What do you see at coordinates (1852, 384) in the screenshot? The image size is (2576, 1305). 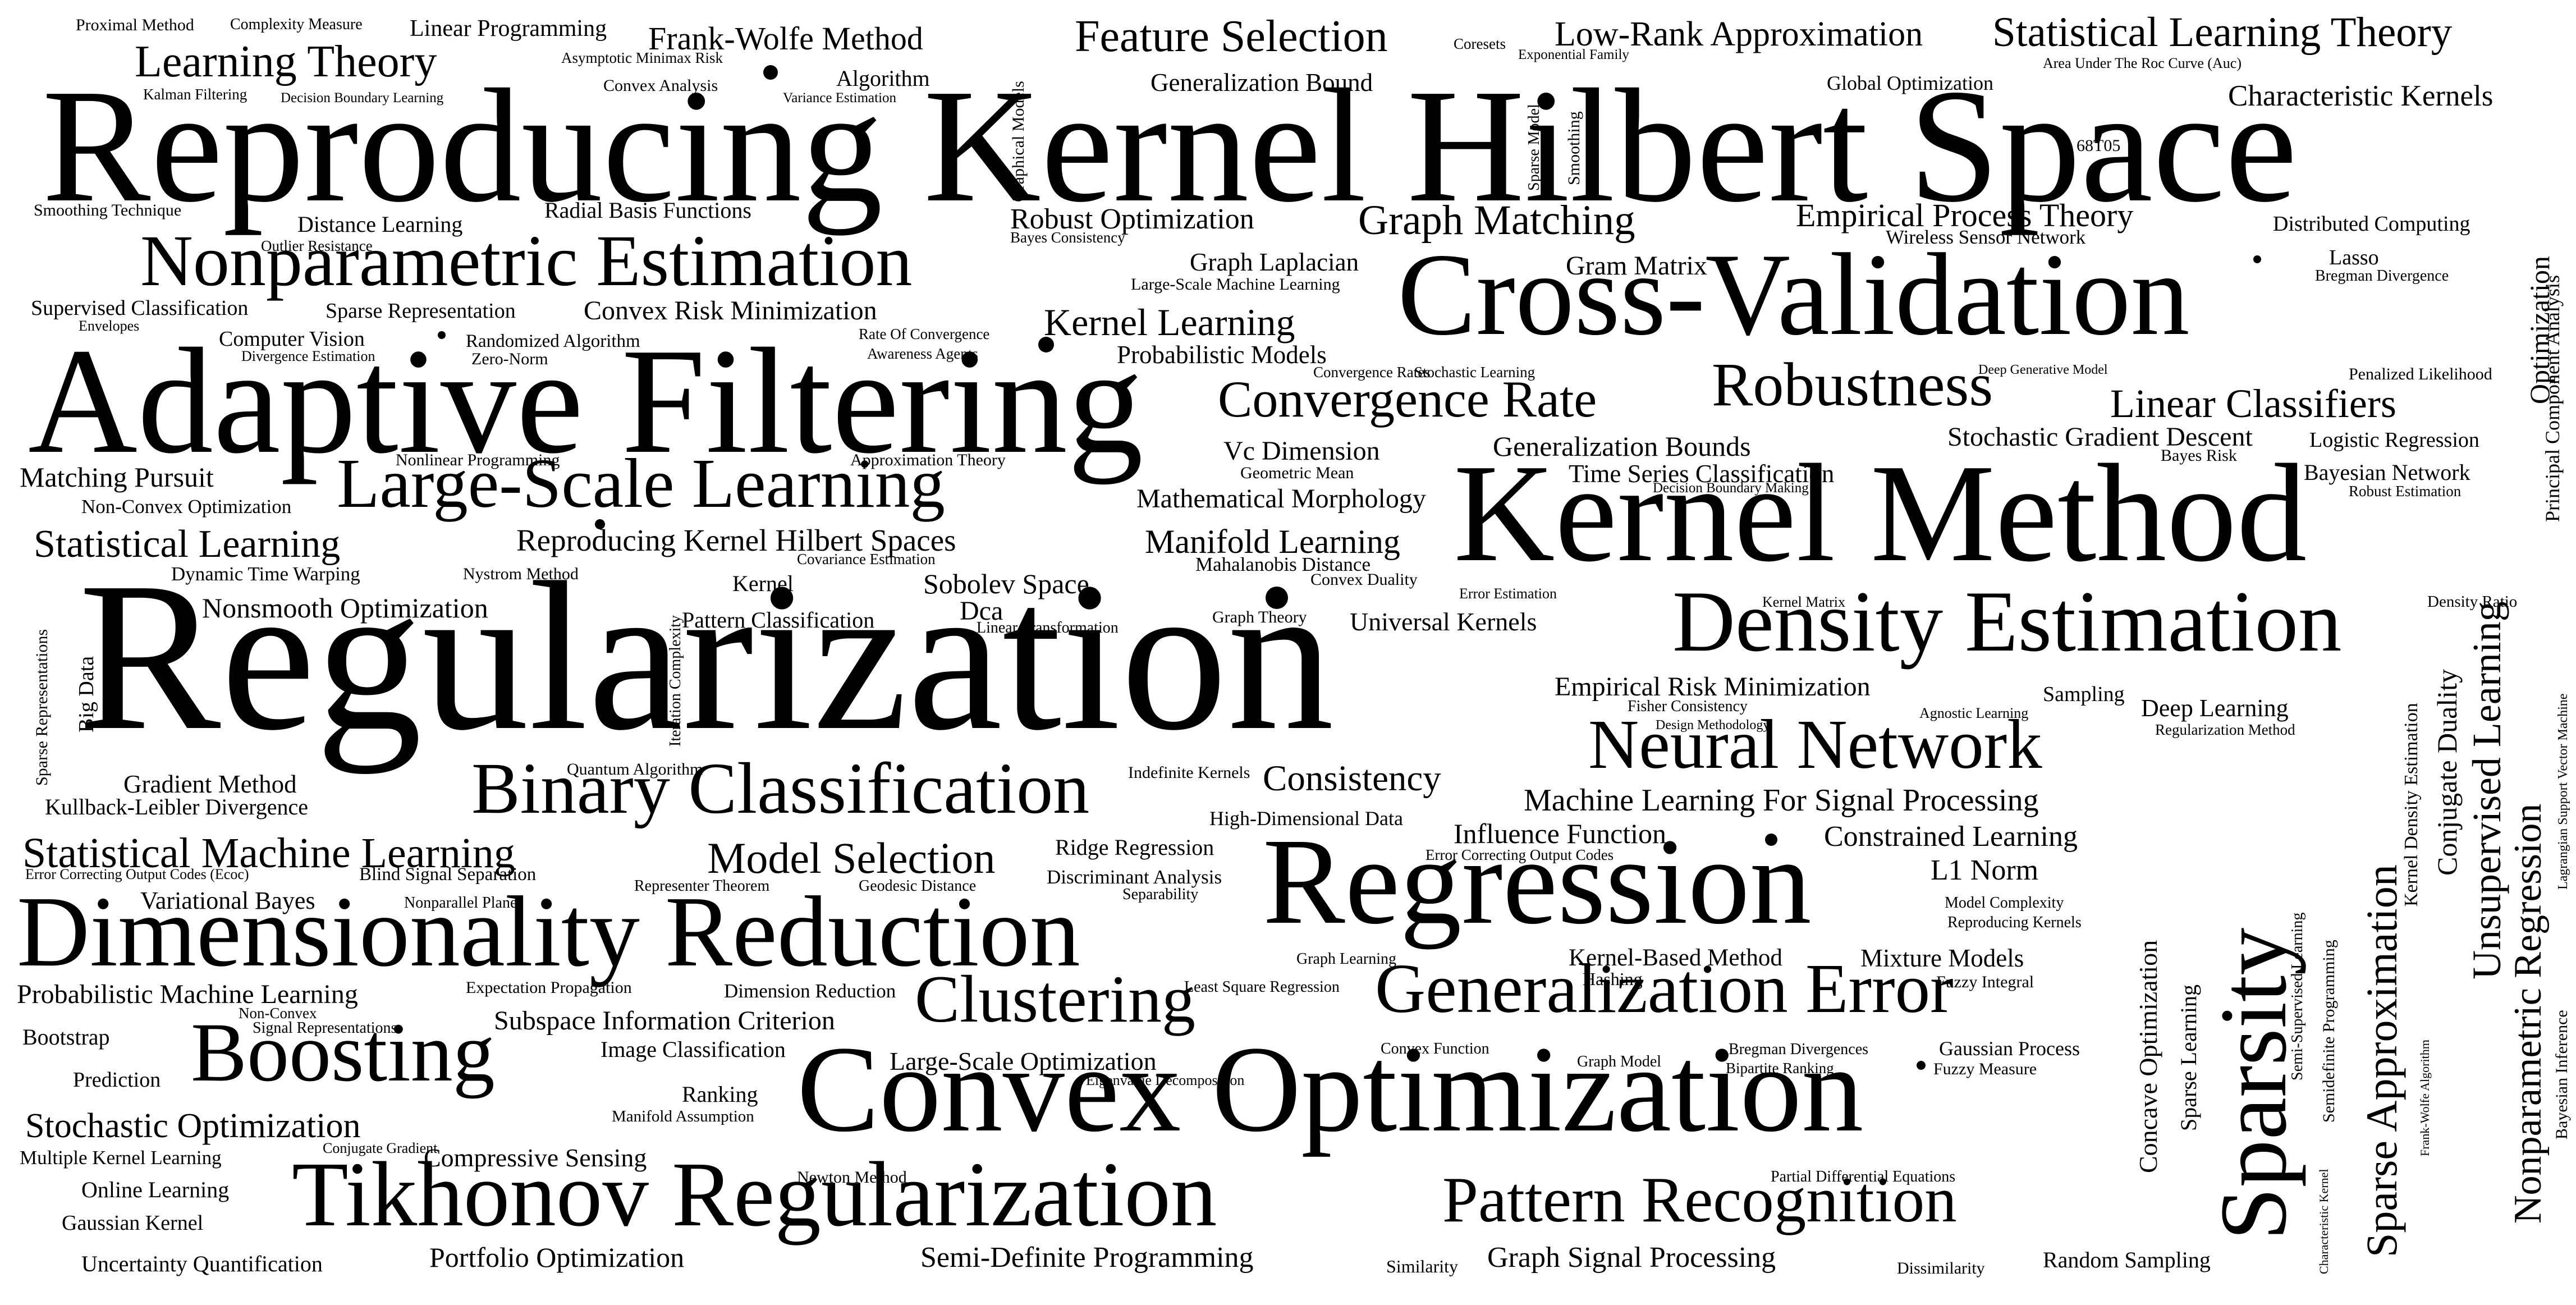 I see `word-robustness: Robustness` at bounding box center [1852, 384].